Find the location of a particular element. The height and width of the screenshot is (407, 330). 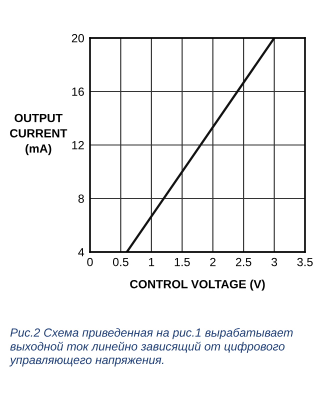

y-tick-label: 20 is located at coordinates (78, 38).